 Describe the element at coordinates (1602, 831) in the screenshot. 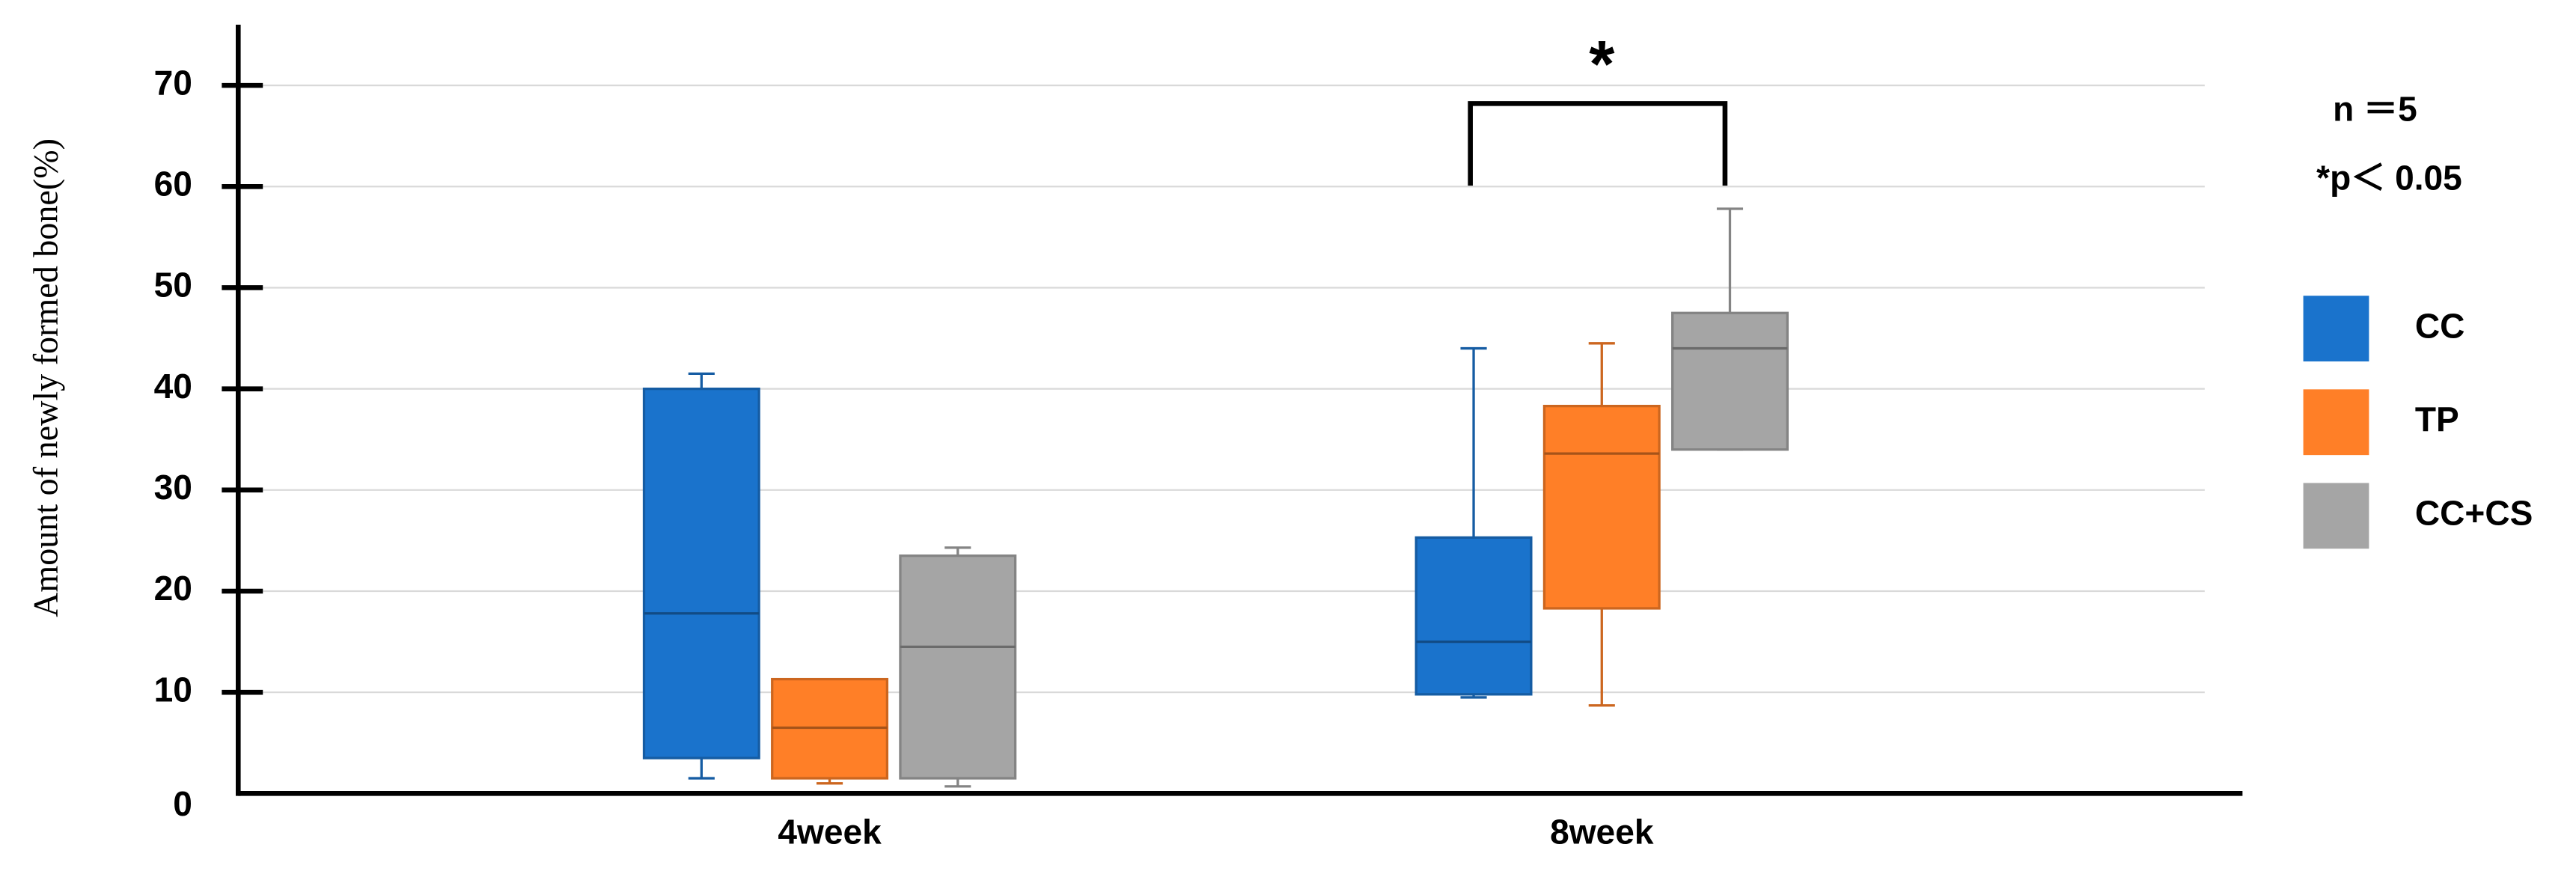

I see `x-tick-label: 8week` at that location.